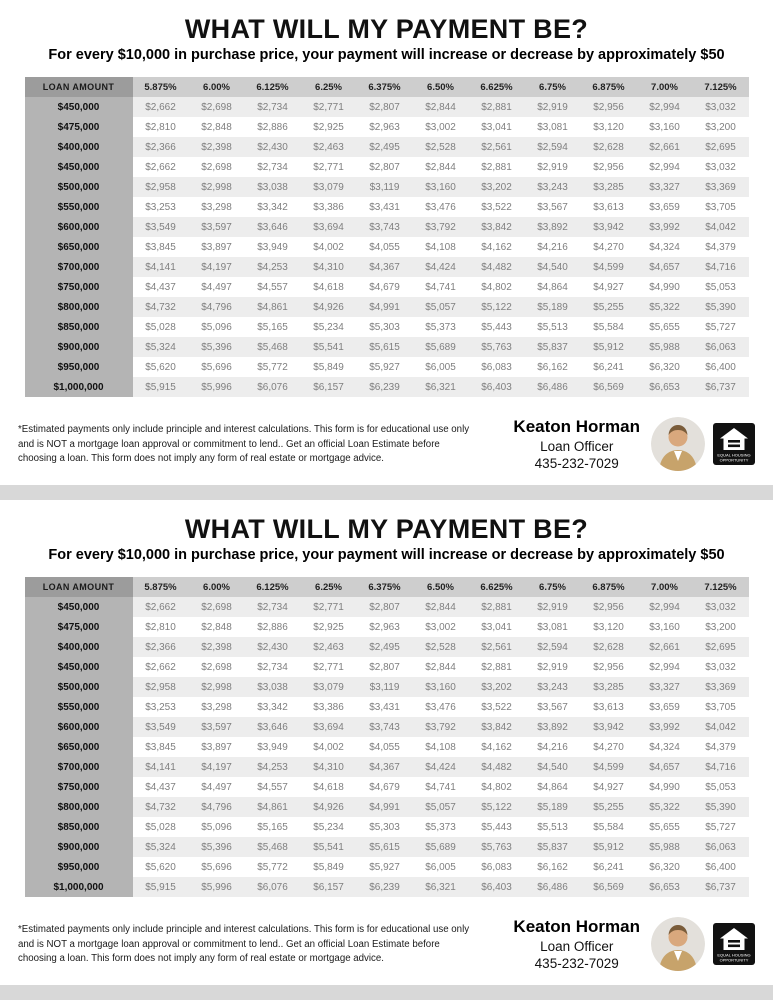 This screenshot has height=1000, width=773. Describe the element at coordinates (664, 807) in the screenshot. I see `payment-cell: $5,322` at that location.